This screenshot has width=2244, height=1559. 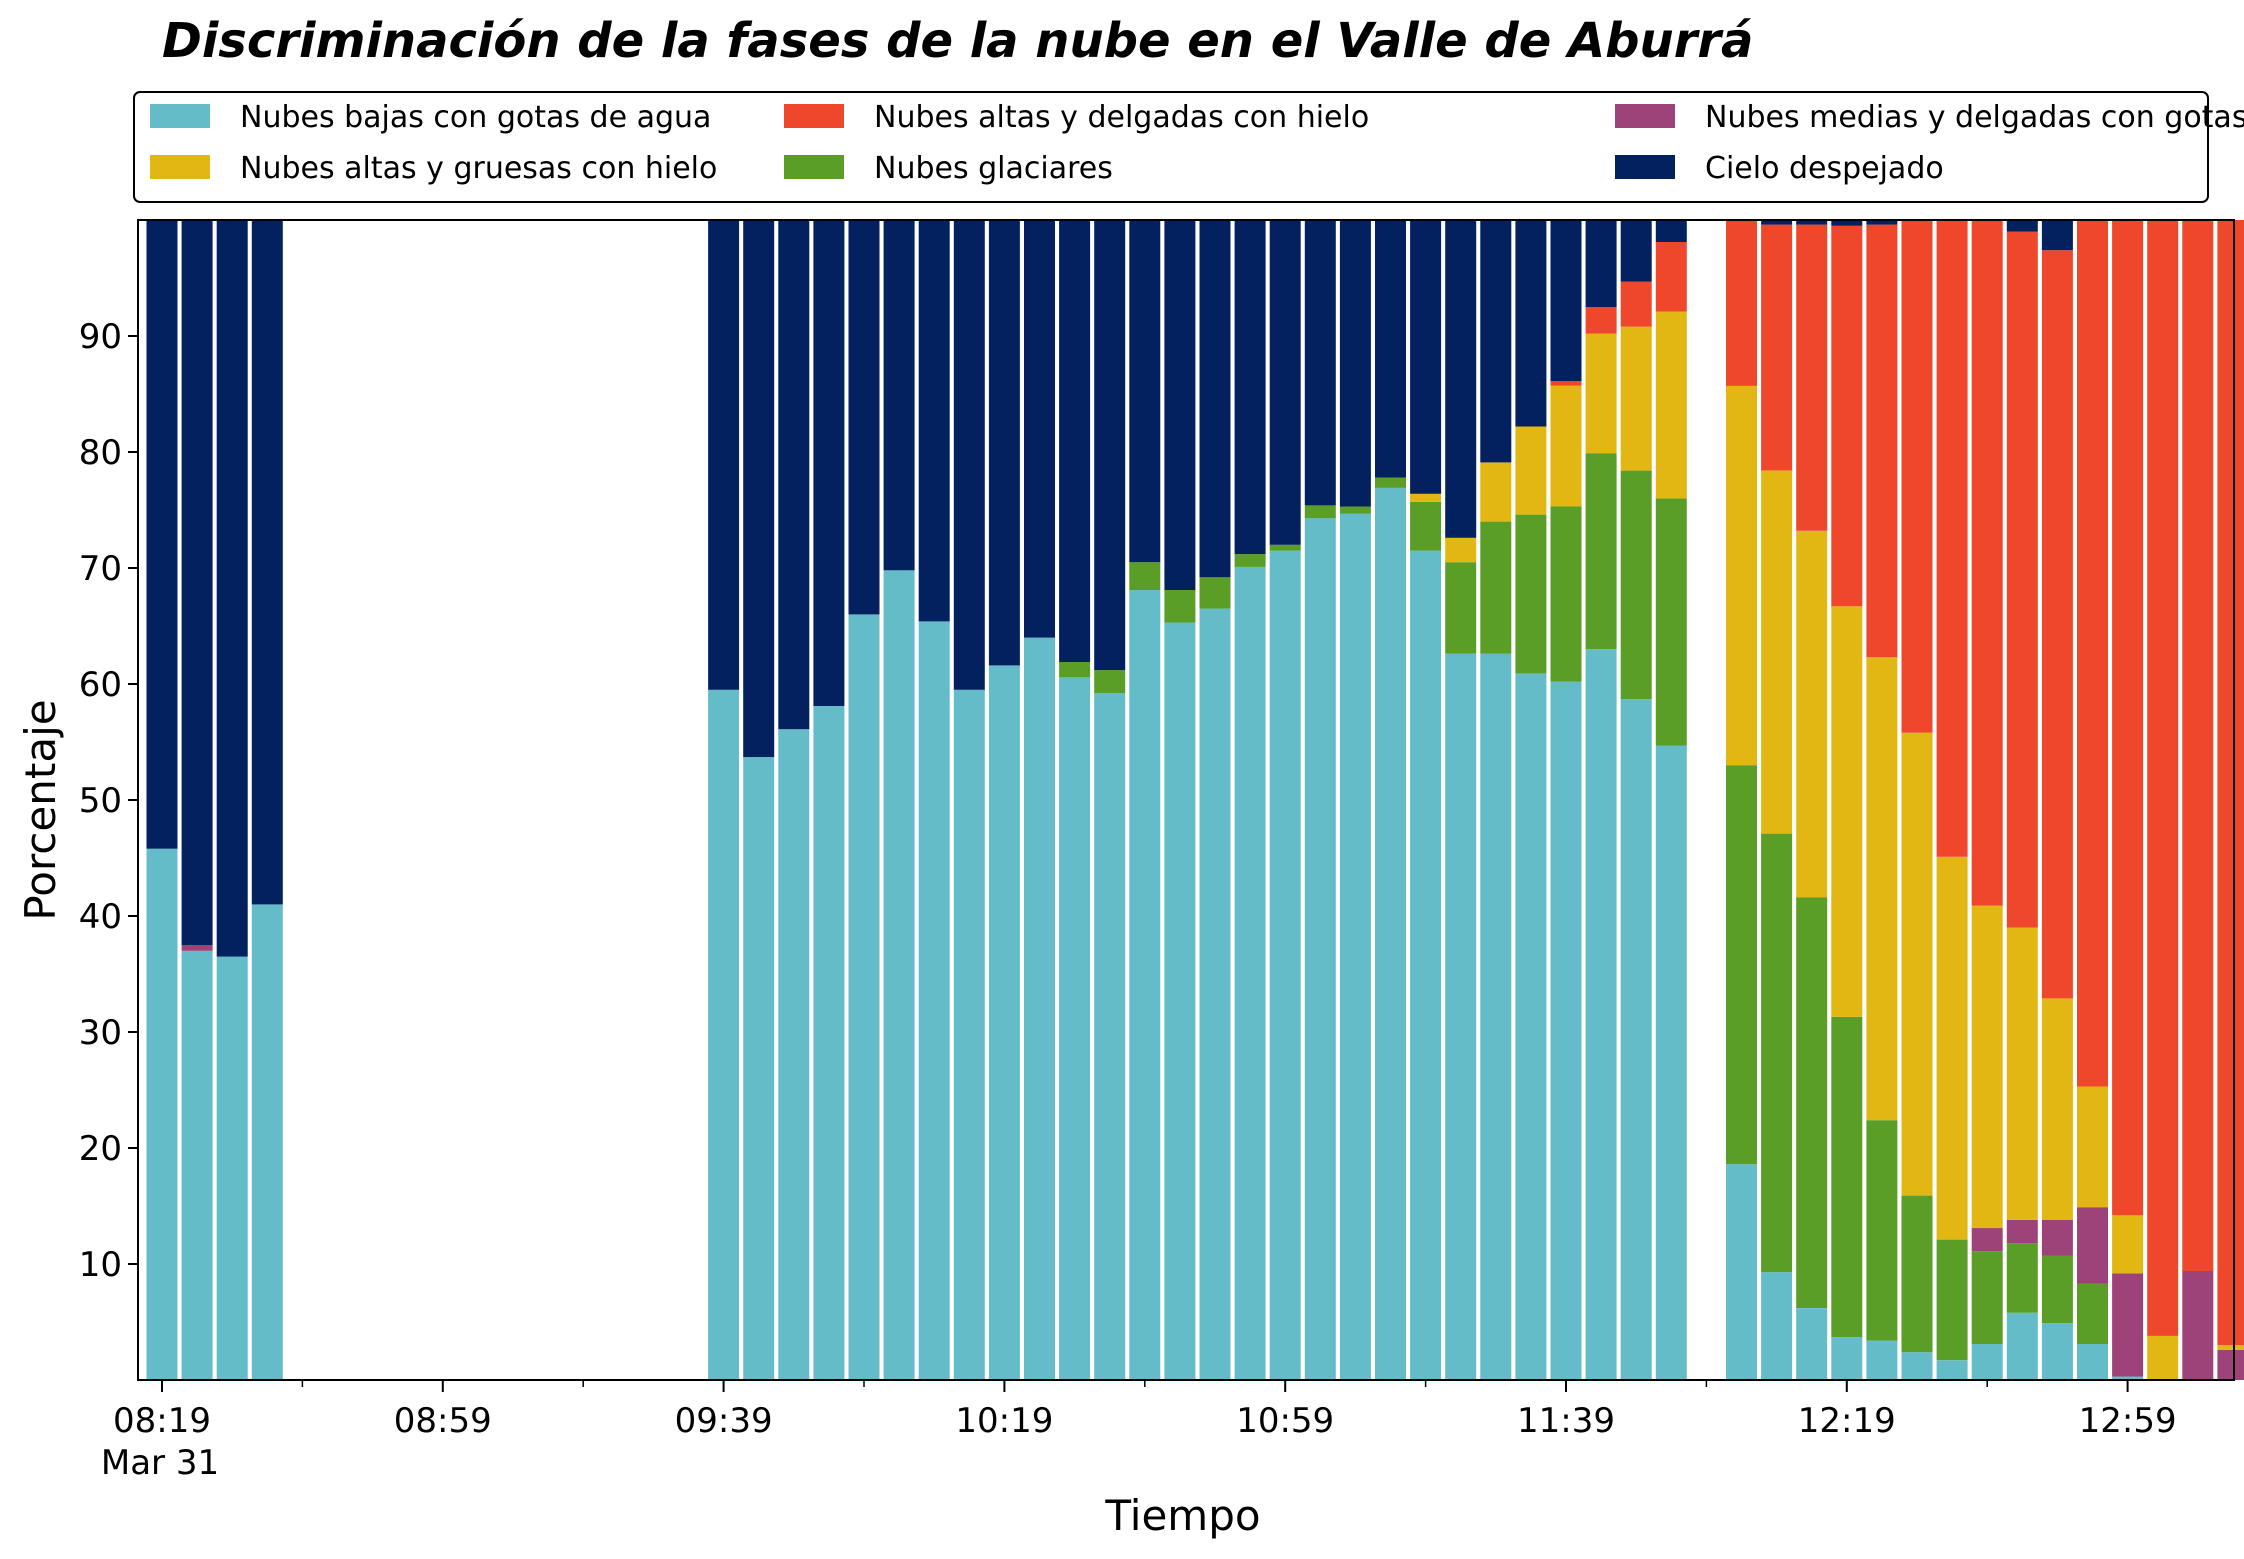 What do you see at coordinates (1182, 1515) in the screenshot?
I see `x-axis-label: Tiempo` at bounding box center [1182, 1515].